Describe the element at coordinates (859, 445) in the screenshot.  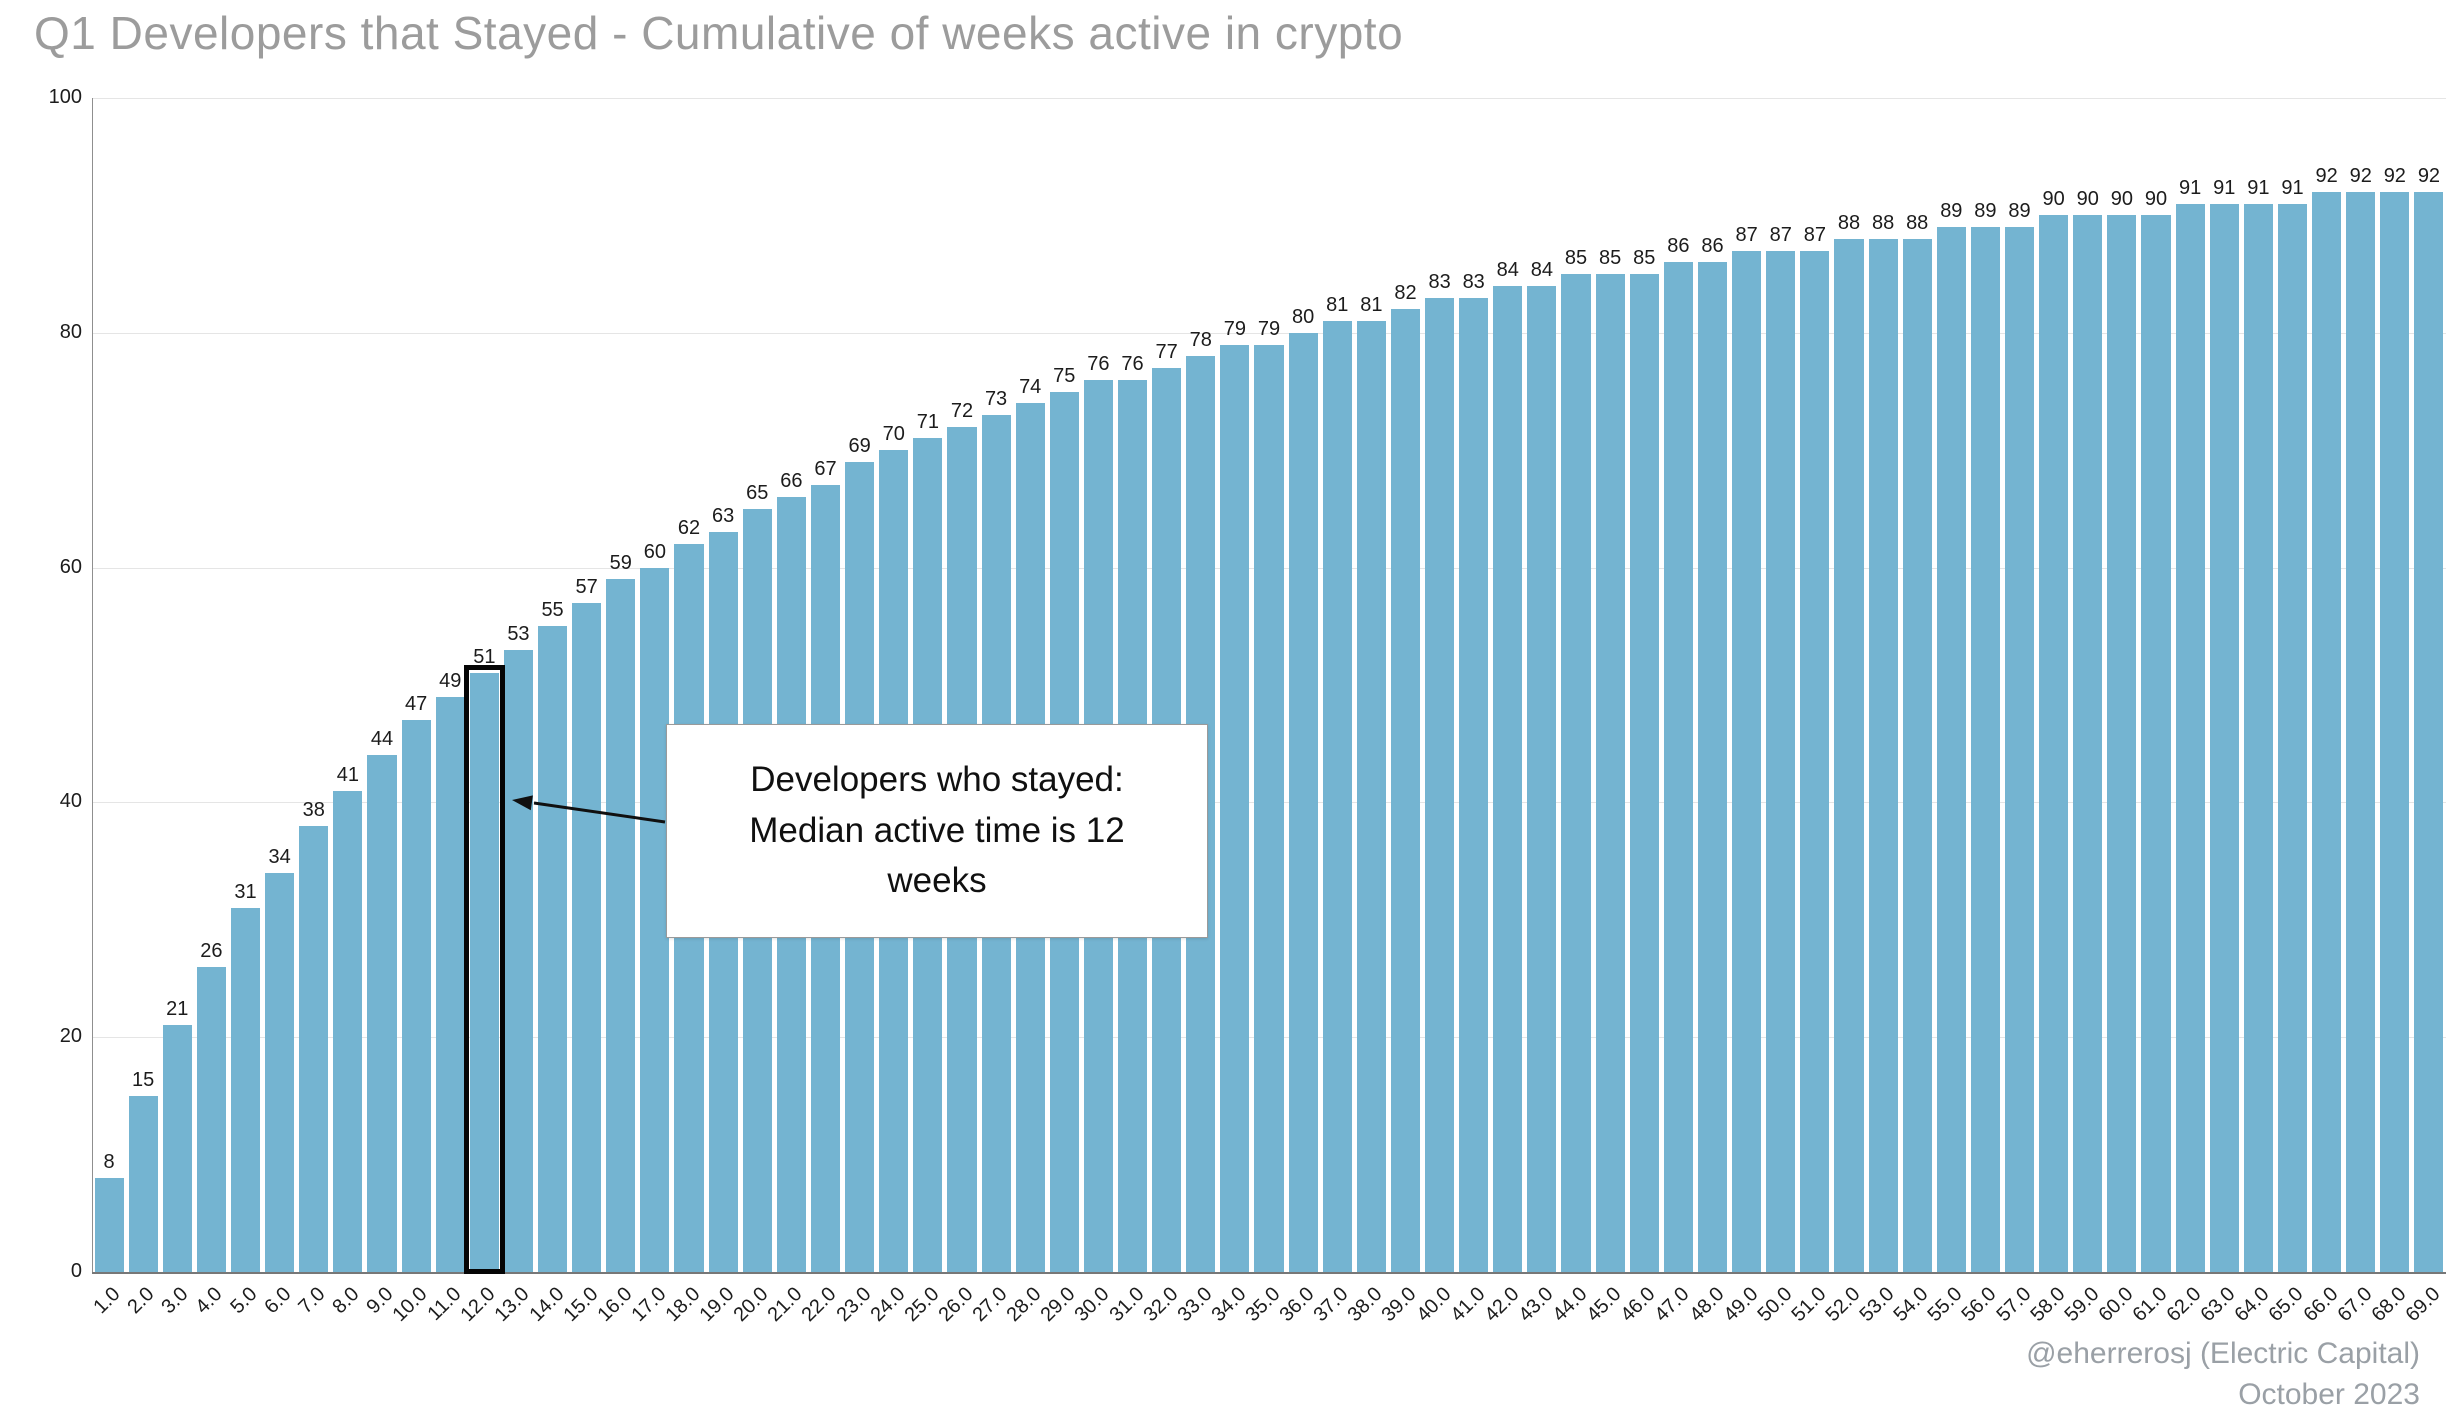
I see `bar-value-label: 69` at that location.